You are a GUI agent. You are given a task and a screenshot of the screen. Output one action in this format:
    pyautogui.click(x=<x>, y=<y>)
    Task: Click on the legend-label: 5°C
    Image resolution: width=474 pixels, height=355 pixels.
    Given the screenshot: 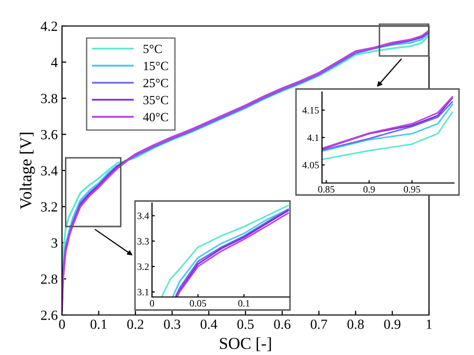 What is the action you would take?
    pyautogui.click(x=153, y=49)
    